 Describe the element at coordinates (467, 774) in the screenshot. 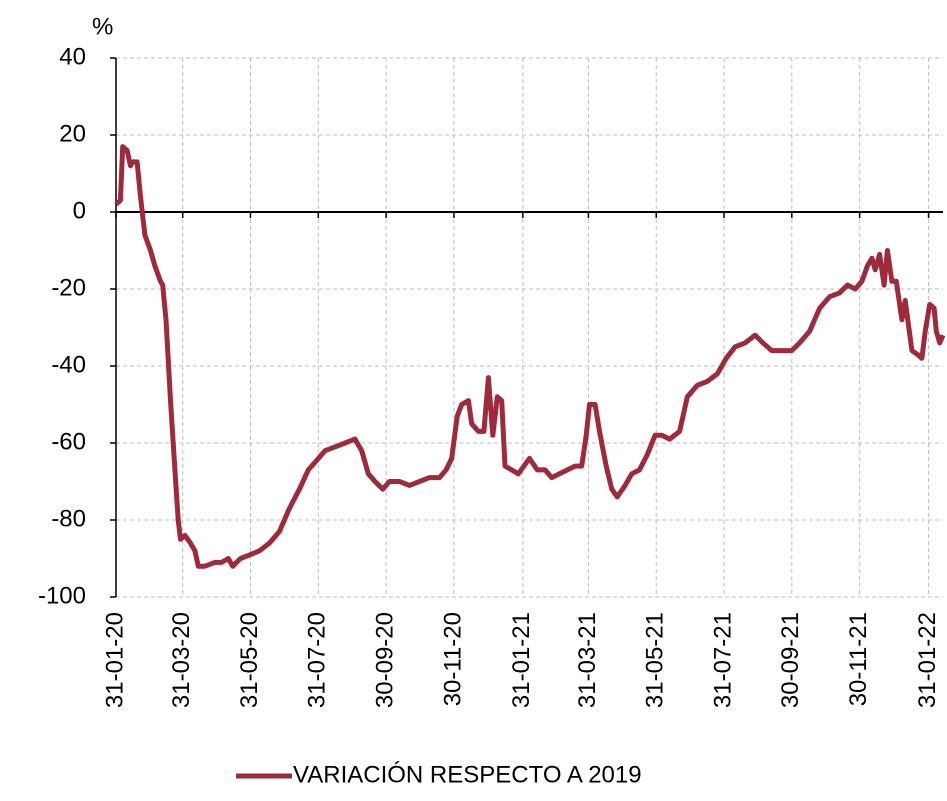

I see `legend-label: VARIACIÓN RESPECTO A 2019` at that location.